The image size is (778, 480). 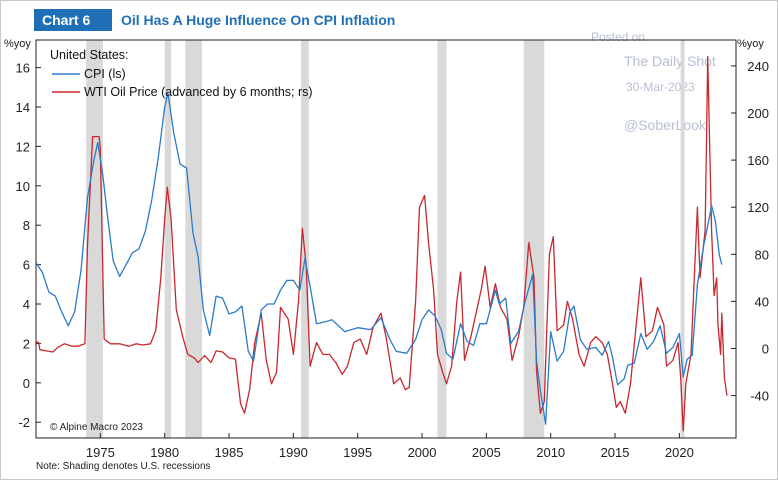 I want to click on legend-item-oil: WTI Oil Price (advanced by 6 months; rs), so click(x=198, y=92).